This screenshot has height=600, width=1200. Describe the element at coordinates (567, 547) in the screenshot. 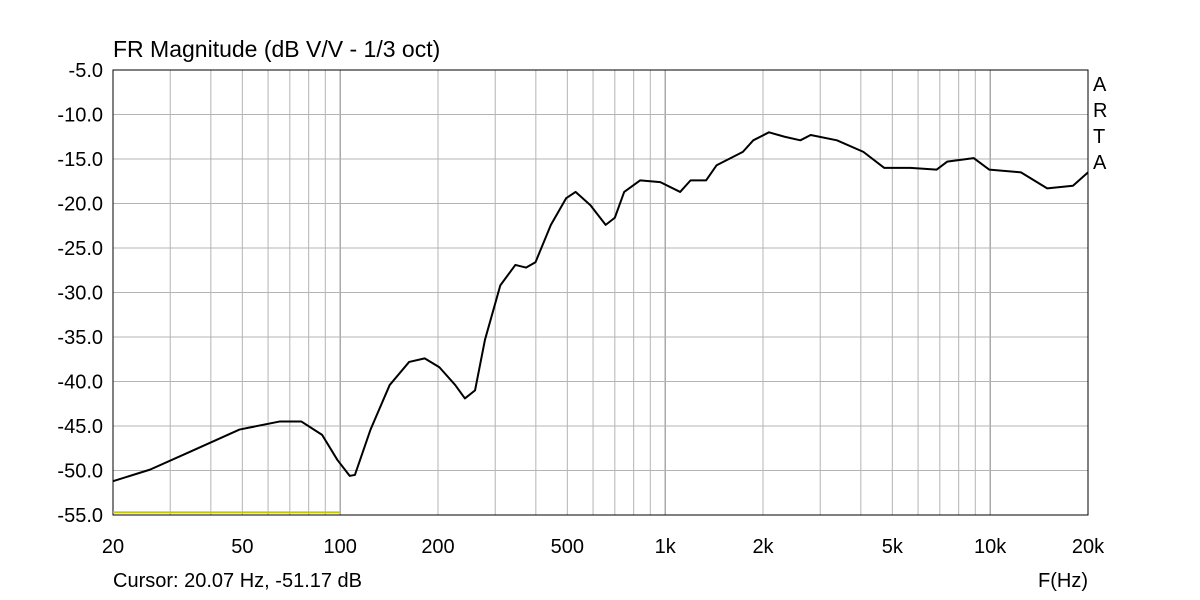

I see `x-tick-label: 500` at that location.